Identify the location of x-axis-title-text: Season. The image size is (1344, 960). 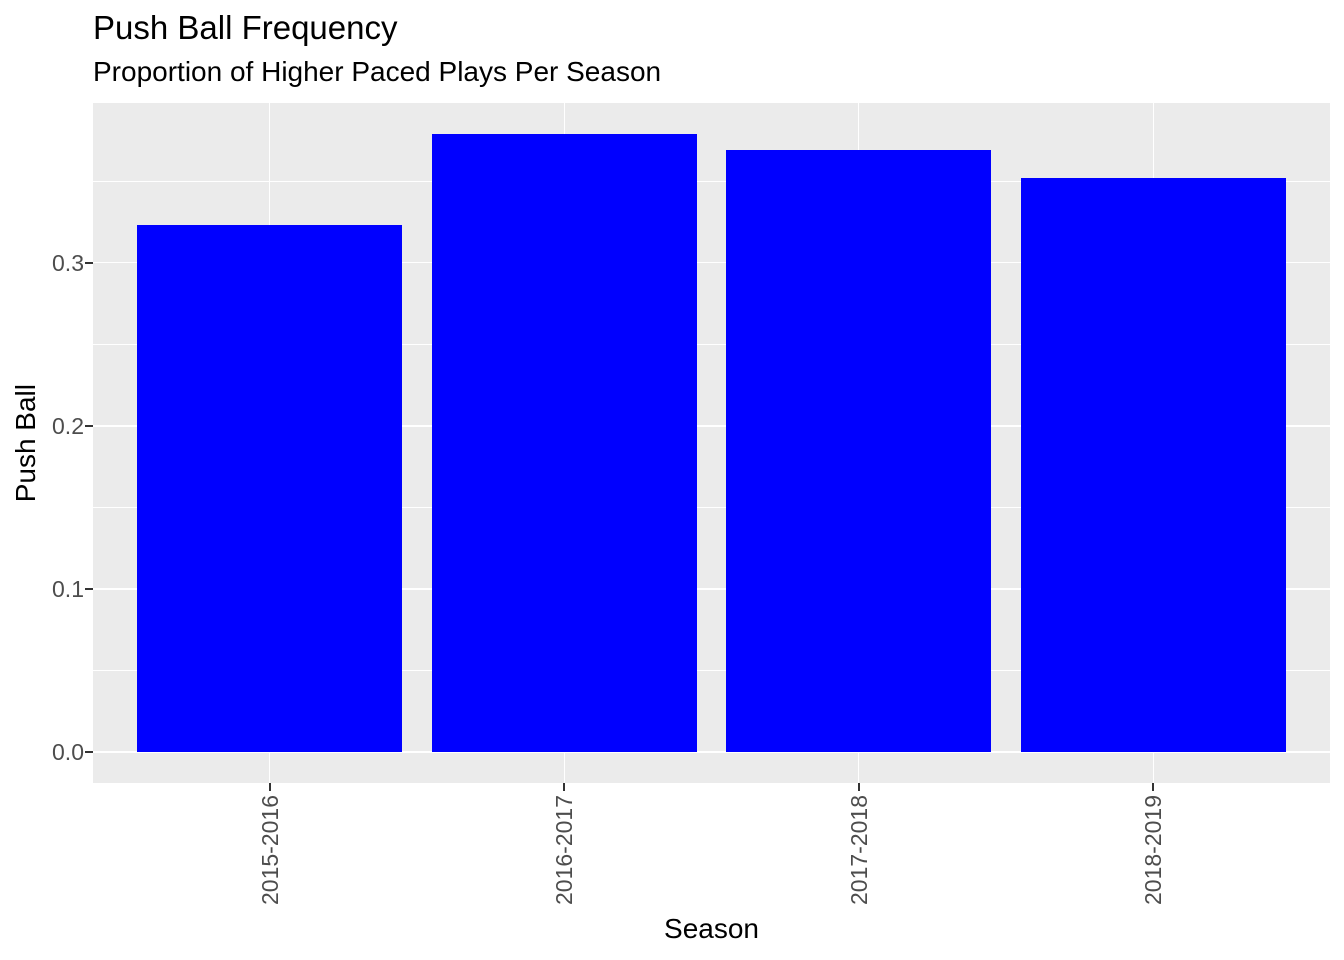
(711, 928).